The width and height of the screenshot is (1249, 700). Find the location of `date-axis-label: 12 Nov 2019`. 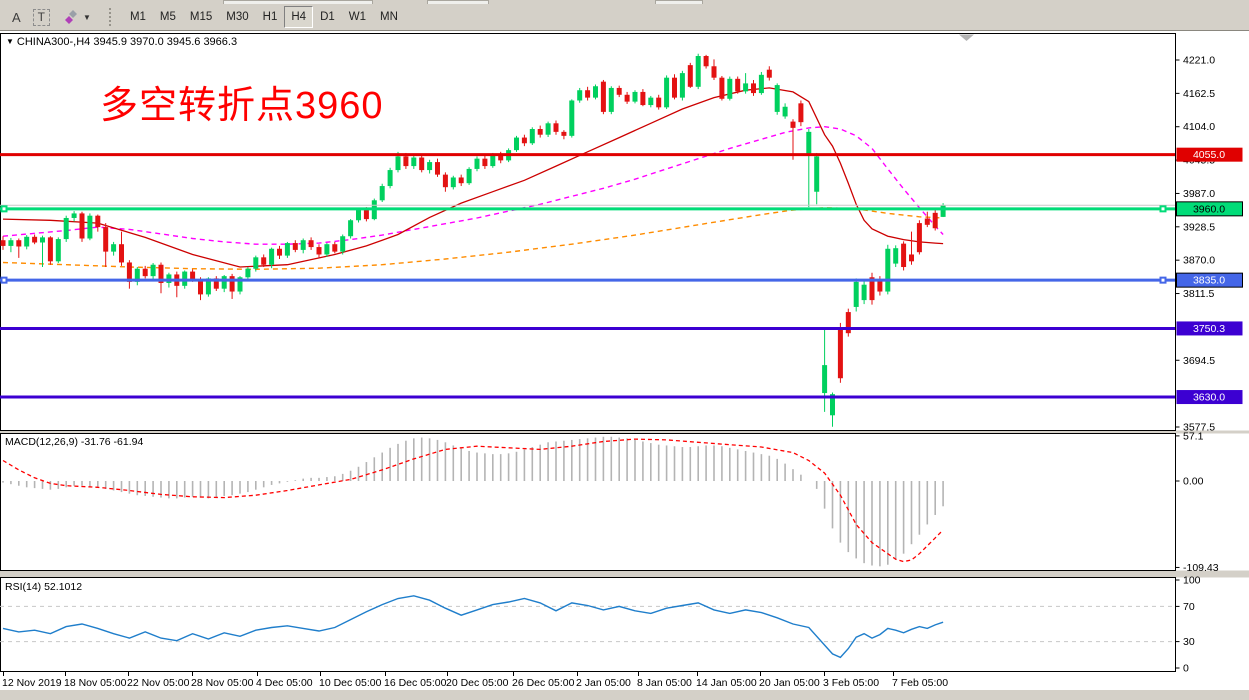

date-axis-label: 12 Nov 2019 is located at coordinates (32, 683).